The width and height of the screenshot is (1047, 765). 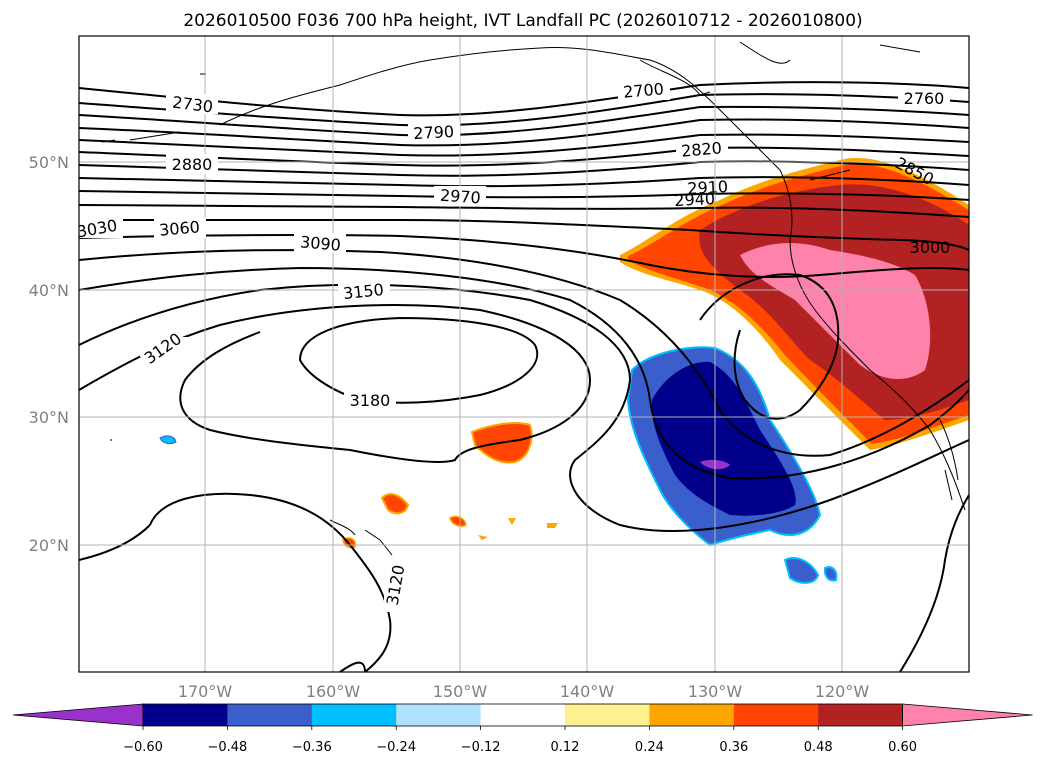 What do you see at coordinates (143, 747) in the screenshot?
I see `colorbar-tick-label: −0.60` at bounding box center [143, 747].